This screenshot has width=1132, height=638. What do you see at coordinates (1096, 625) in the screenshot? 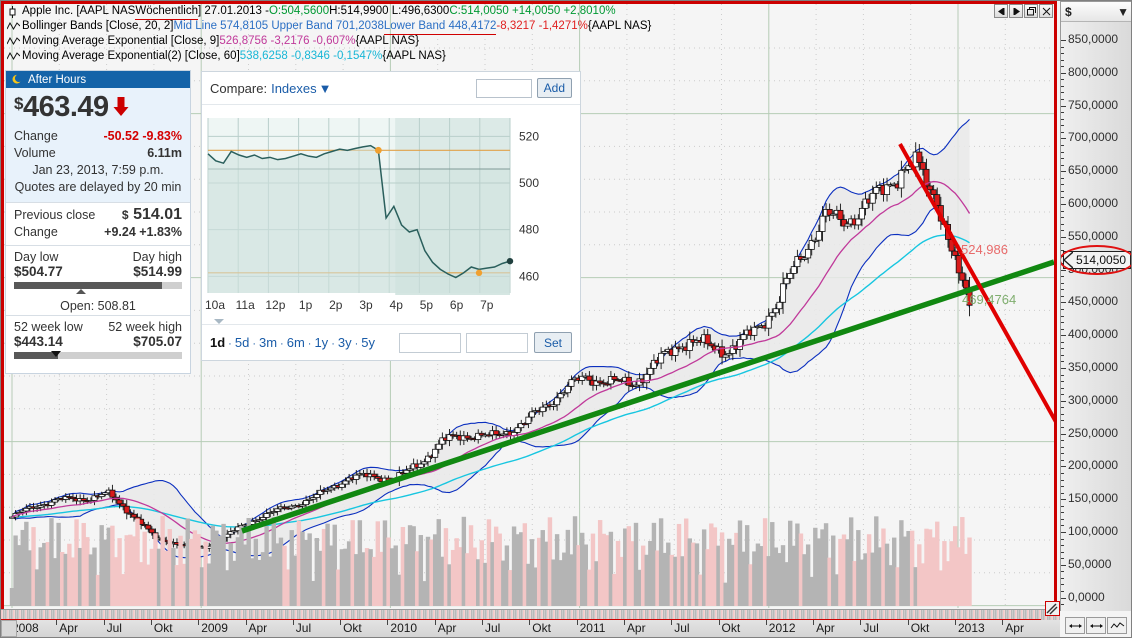
I see `zoom-horizontal-icon` at bounding box center [1096, 625].